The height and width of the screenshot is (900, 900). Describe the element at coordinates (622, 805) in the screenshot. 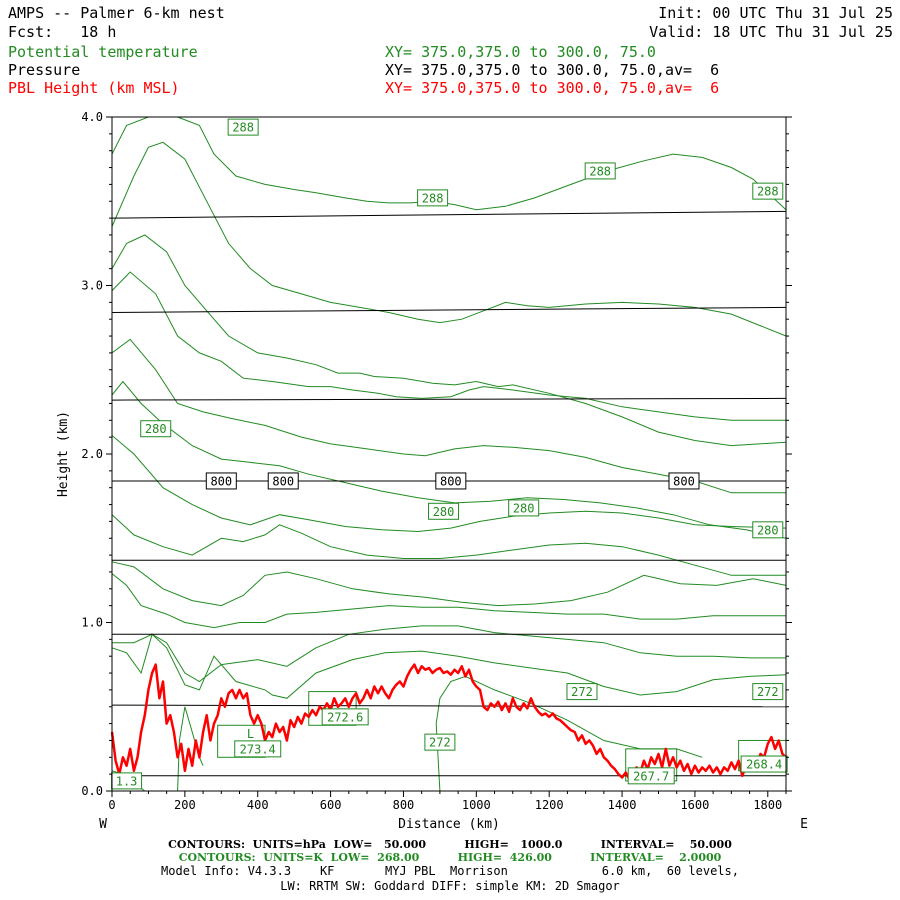

I see `x-tick-label-1400: 1400` at that location.